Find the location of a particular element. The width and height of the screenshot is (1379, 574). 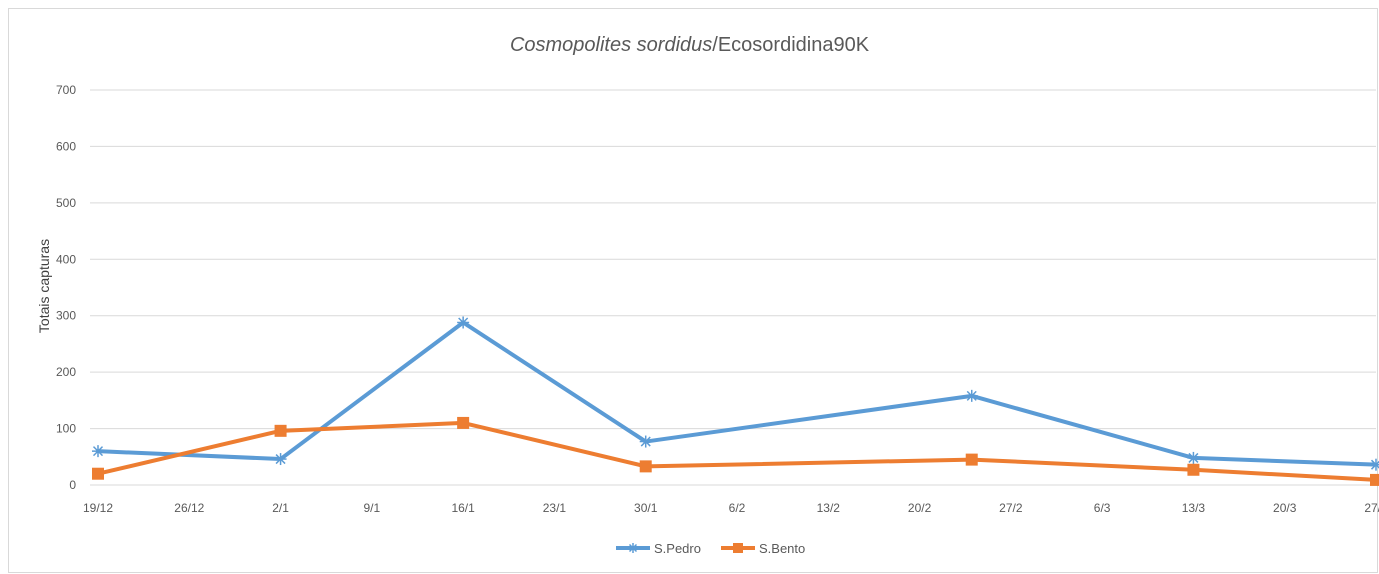

y-tick-label-200: 200 is located at coordinates (66, 372).